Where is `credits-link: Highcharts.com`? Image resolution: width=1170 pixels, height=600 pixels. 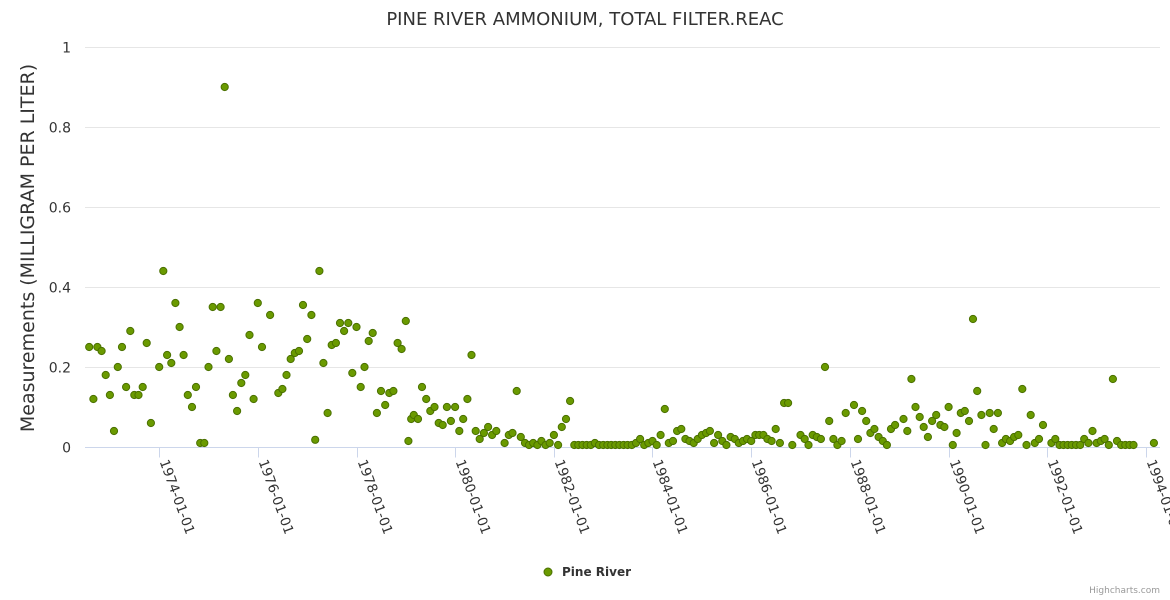
credits-link: Highcharts.com is located at coordinates (1124, 591).